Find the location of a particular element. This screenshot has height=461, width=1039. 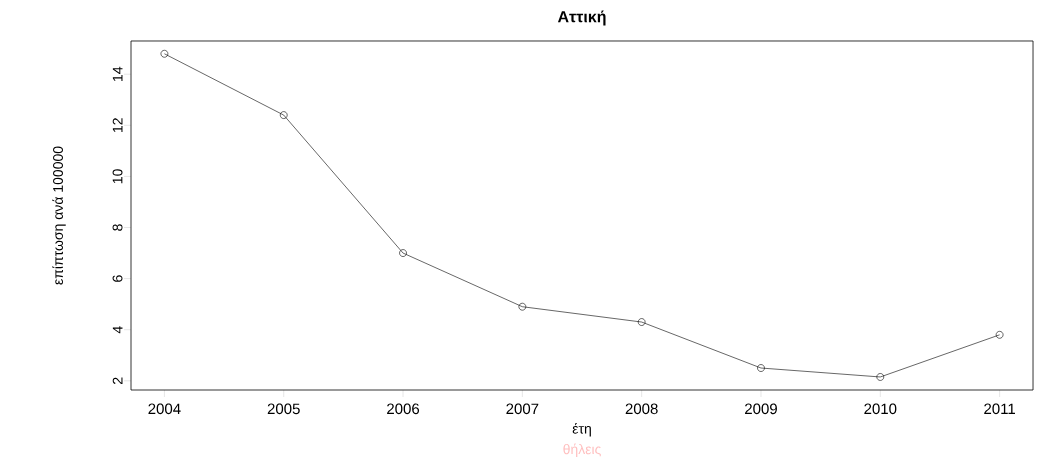

y-tick-label: 4 is located at coordinates (117, 330).